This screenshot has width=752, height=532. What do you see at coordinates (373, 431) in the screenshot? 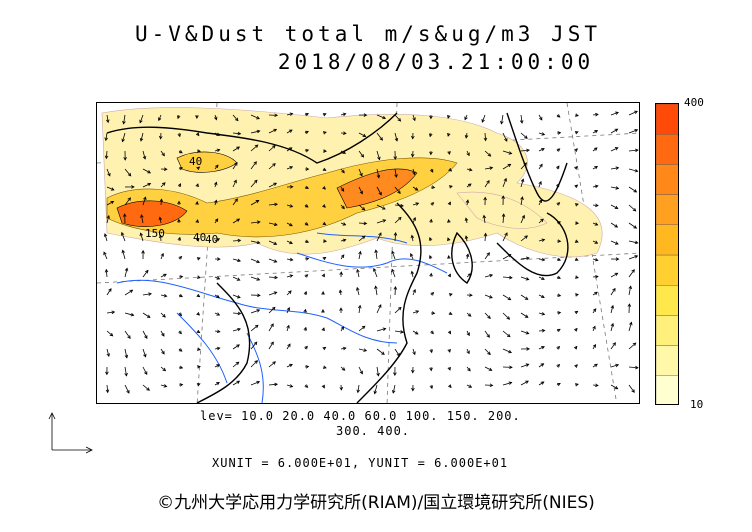
I see `contour-levels-line2: 300. 400.` at bounding box center [373, 431].